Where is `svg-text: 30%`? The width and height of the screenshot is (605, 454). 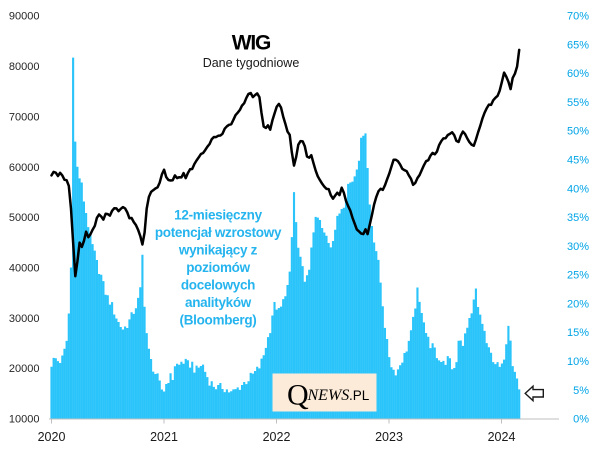 svg-text: 30% is located at coordinates (578, 247).